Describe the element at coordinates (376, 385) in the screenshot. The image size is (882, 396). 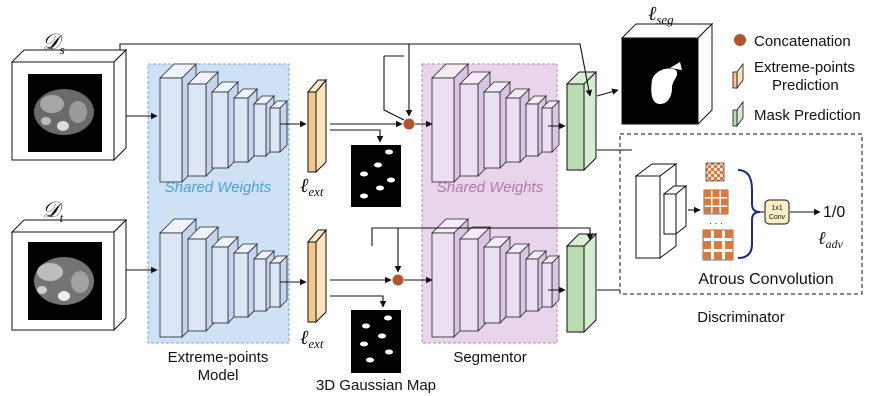
I see `gaussian-map-label: 3D Gaussian Map` at that location.